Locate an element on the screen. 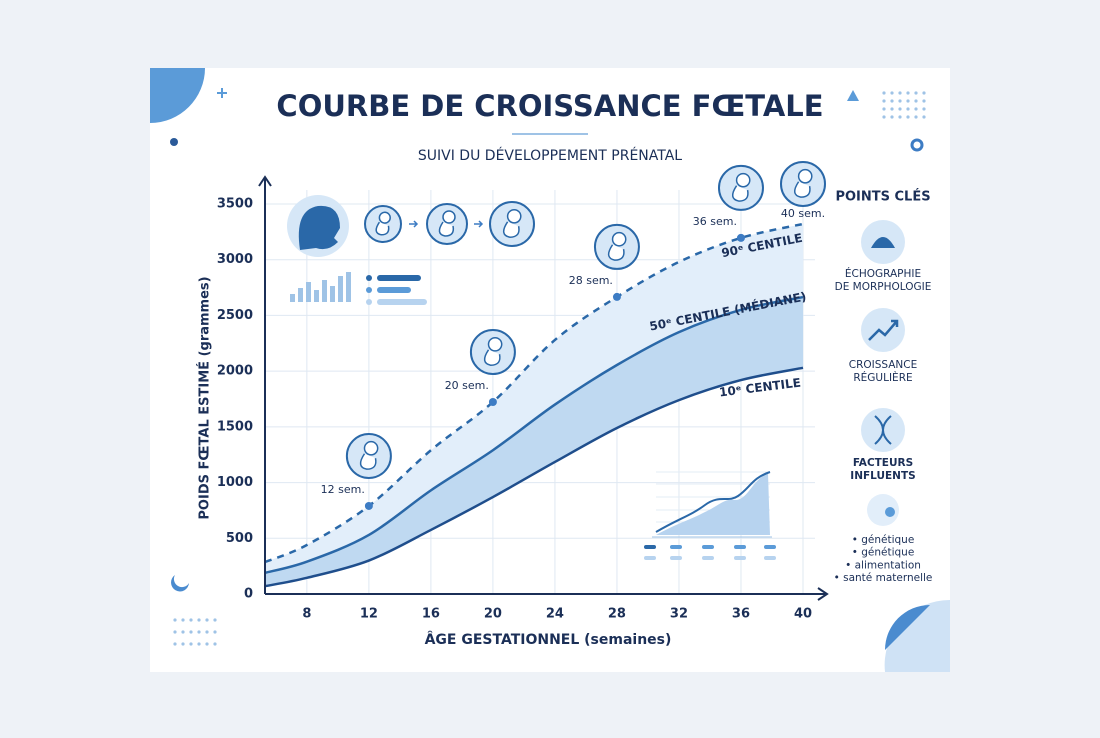  x-tick-label: 16 is located at coordinates (431, 614).